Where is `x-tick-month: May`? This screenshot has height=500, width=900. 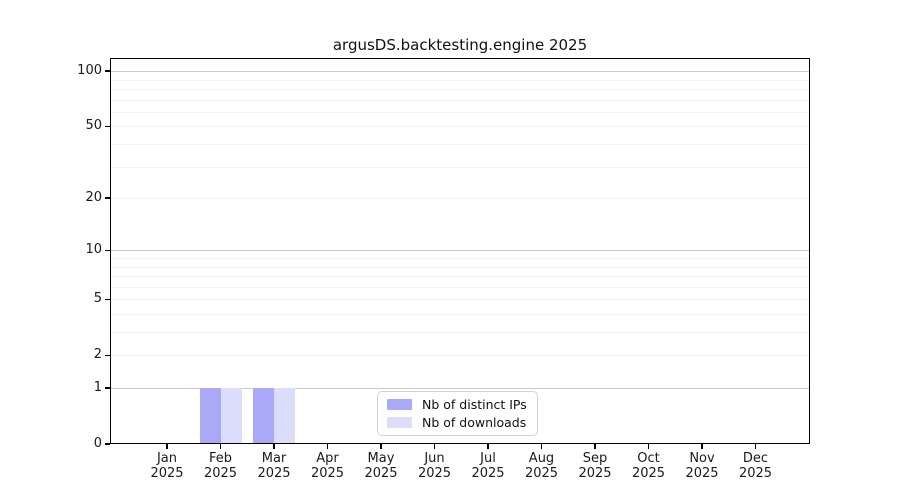 x-tick-month: May is located at coordinates (381, 458).